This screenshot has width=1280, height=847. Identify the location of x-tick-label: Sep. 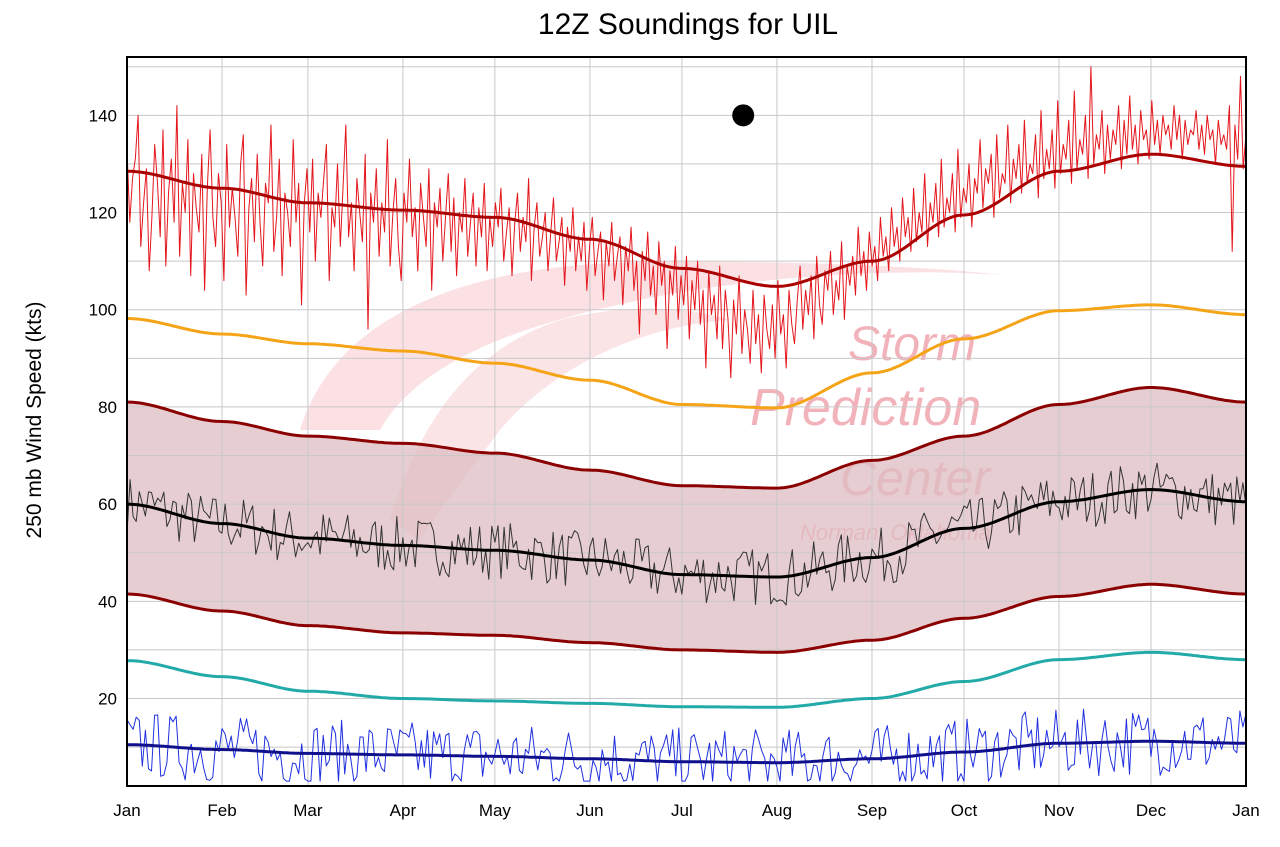
(872, 810).